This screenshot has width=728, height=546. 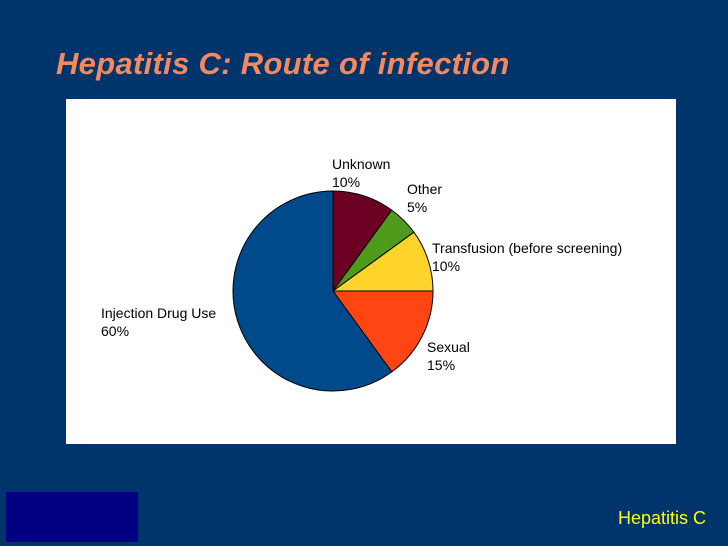 What do you see at coordinates (448, 356) in the screenshot?
I see `slice-label-sexual: Sexual 15%` at bounding box center [448, 356].